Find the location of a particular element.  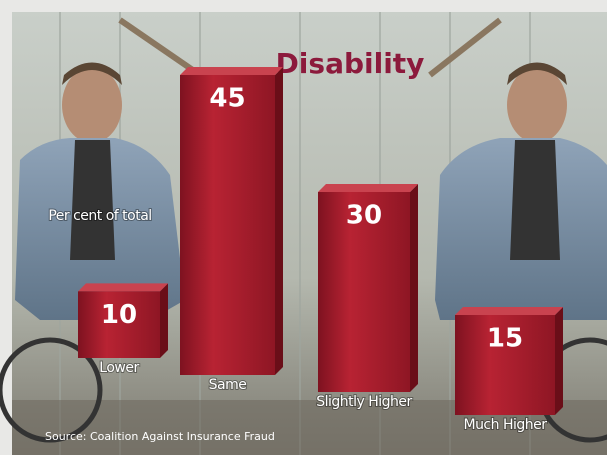

category-label: Lower is located at coordinates (119, 368).